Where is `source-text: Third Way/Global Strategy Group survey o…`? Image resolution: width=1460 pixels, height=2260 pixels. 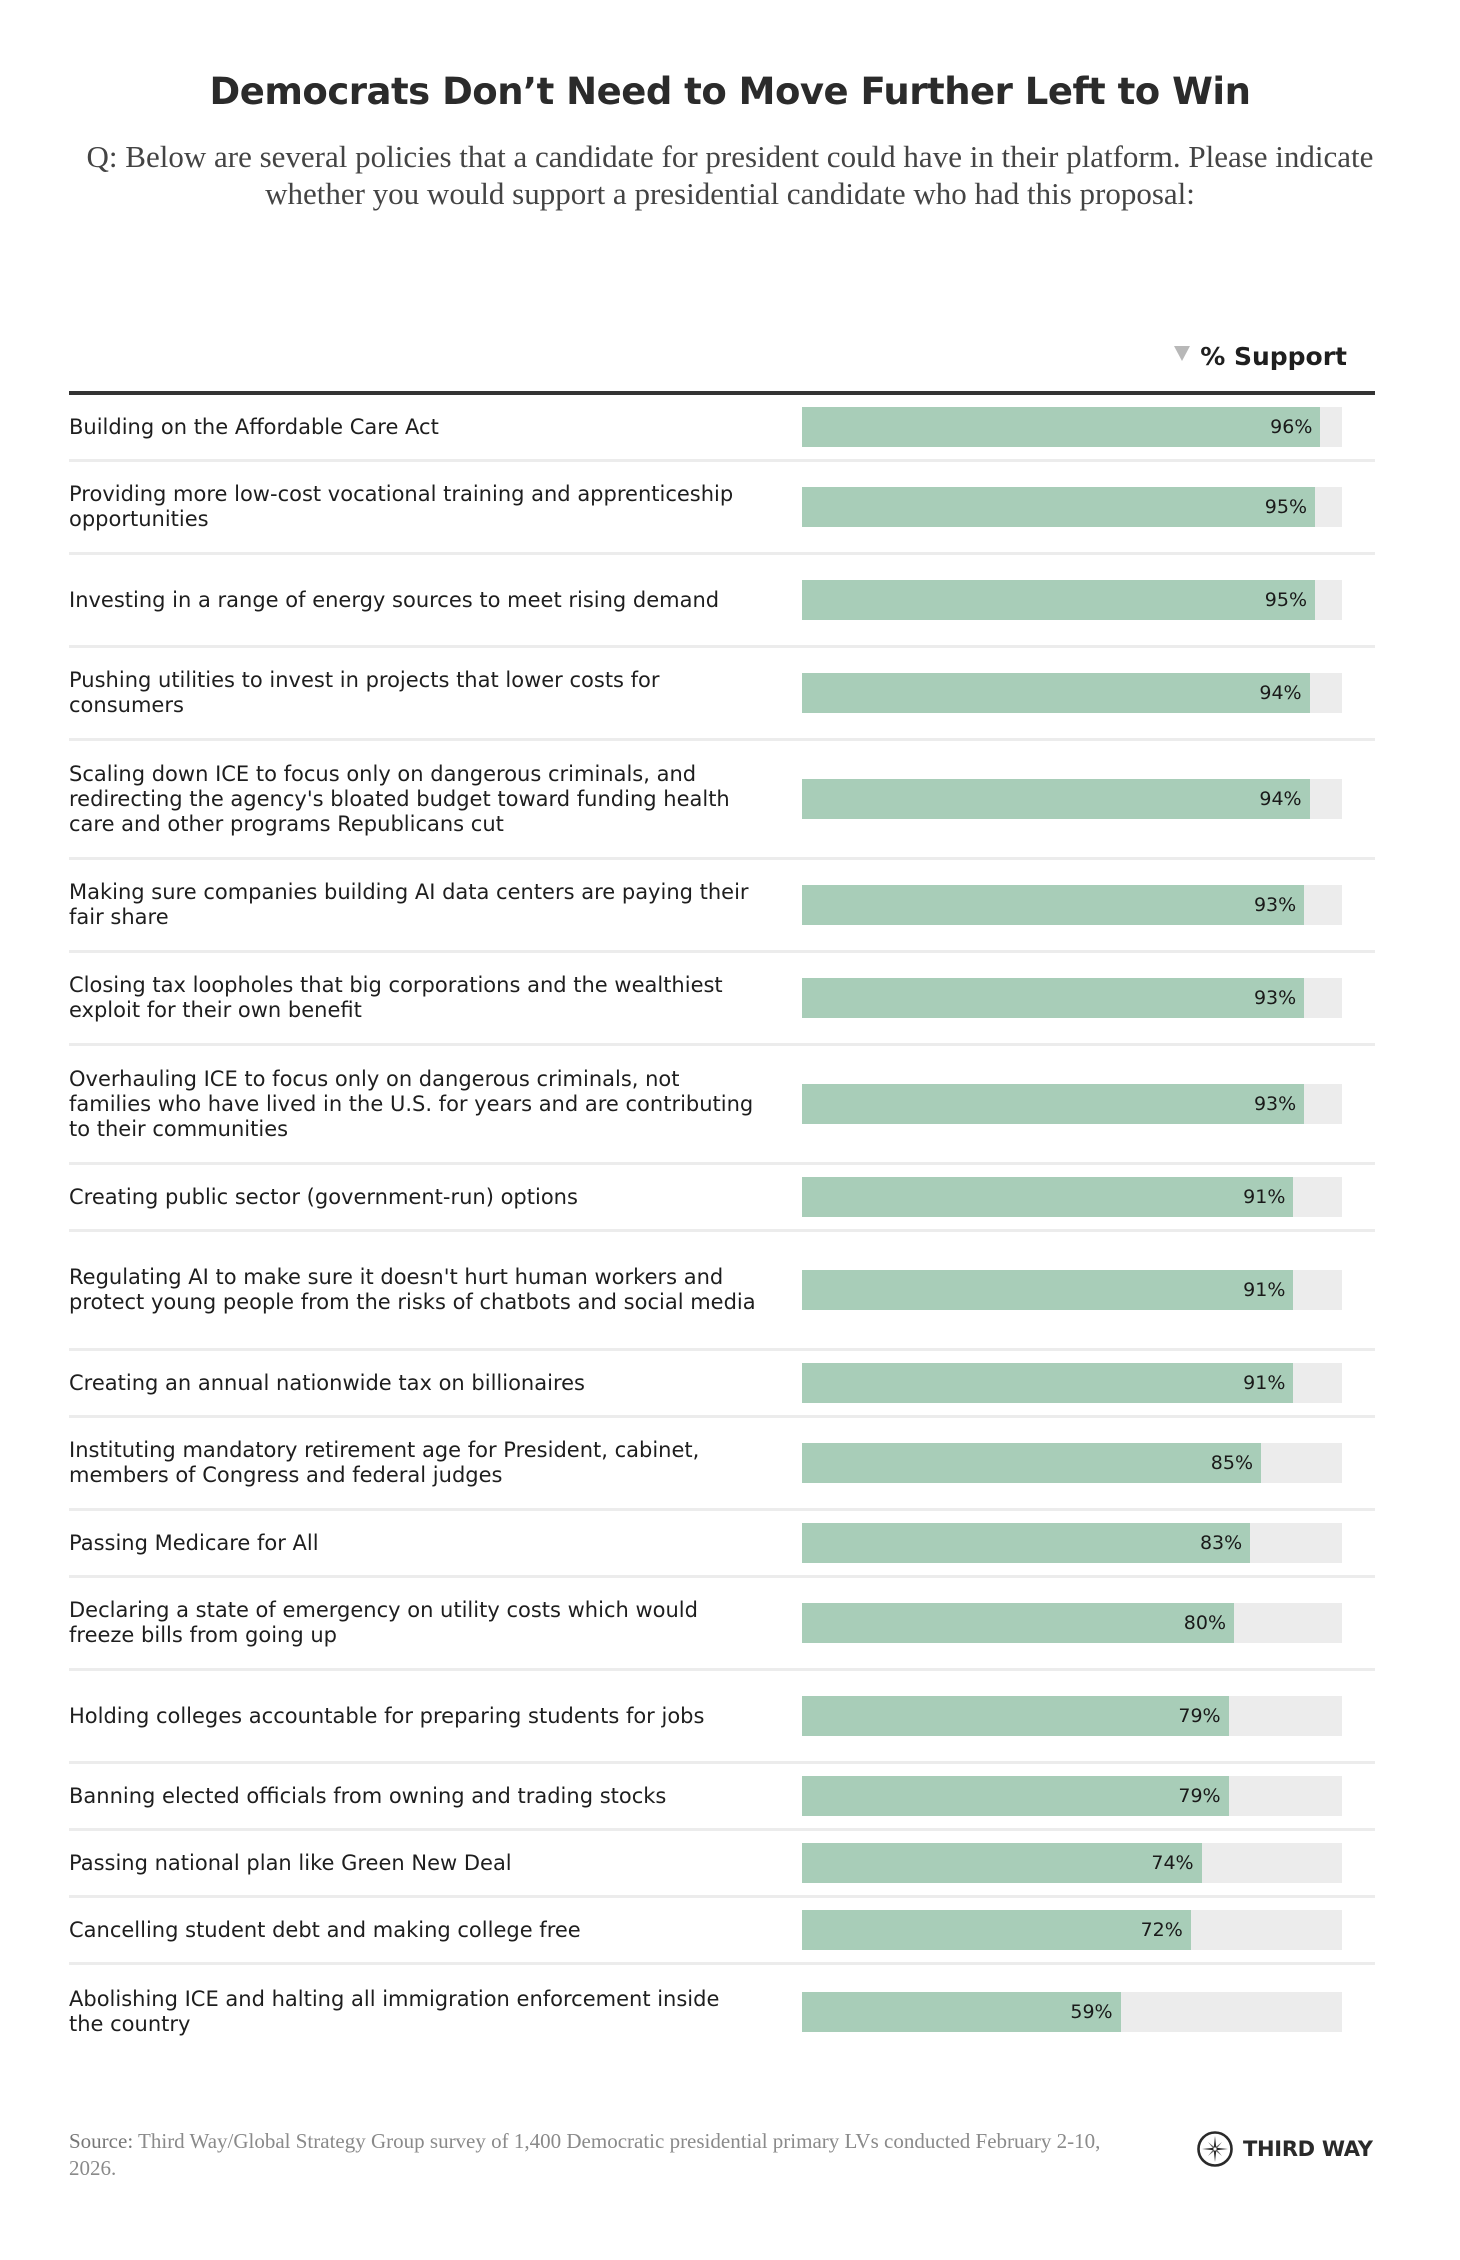 source-text: Third Way/Global Strategy Group survey o… is located at coordinates (585, 2154).